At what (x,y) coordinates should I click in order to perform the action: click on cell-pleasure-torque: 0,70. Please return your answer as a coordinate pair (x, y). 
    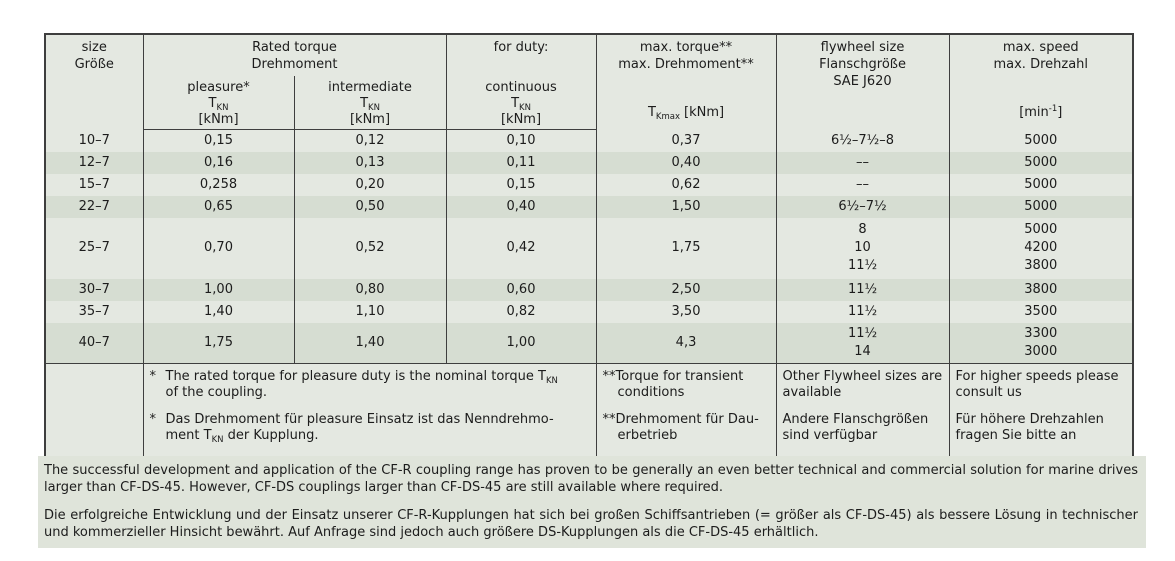
    Looking at the image, I should click on (218, 248).